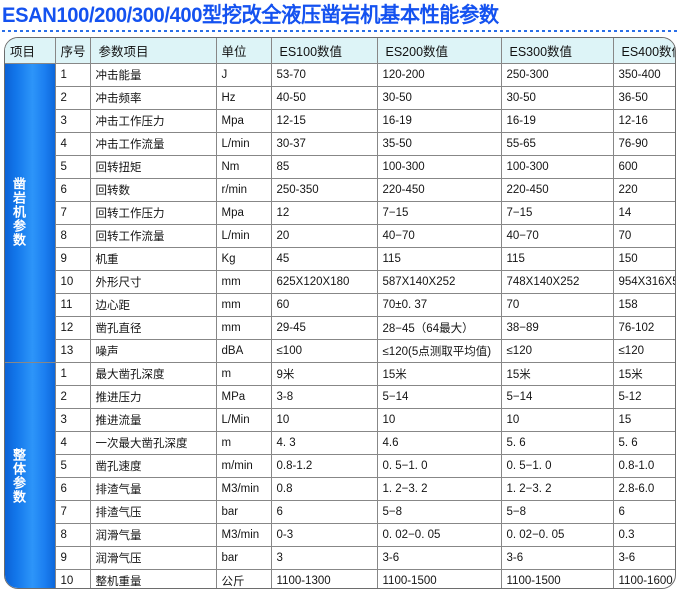 The image size is (680, 594). I want to click on row-index: 8, so click(73, 535).